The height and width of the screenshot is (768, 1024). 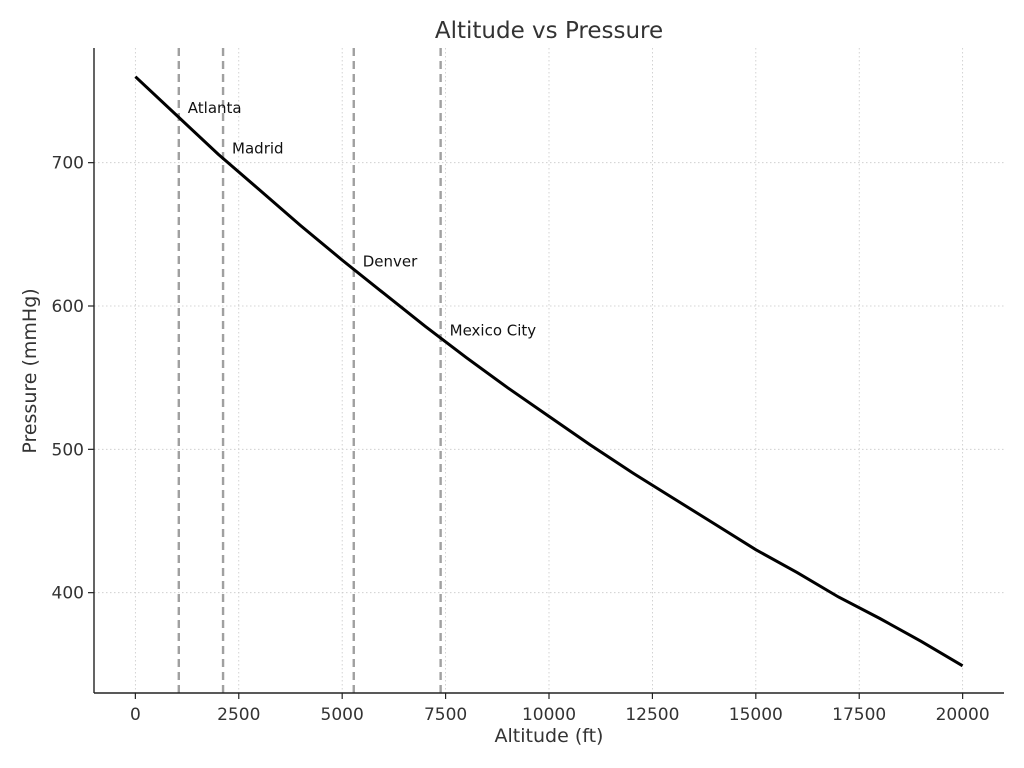 What do you see at coordinates (549, 31) in the screenshot?
I see `chart-title: Altitude vs Pressure` at bounding box center [549, 31].